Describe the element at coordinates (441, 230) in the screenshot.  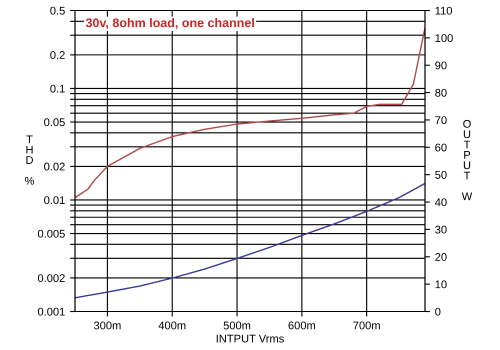
I see `y2-tick-label: 30` at that location.